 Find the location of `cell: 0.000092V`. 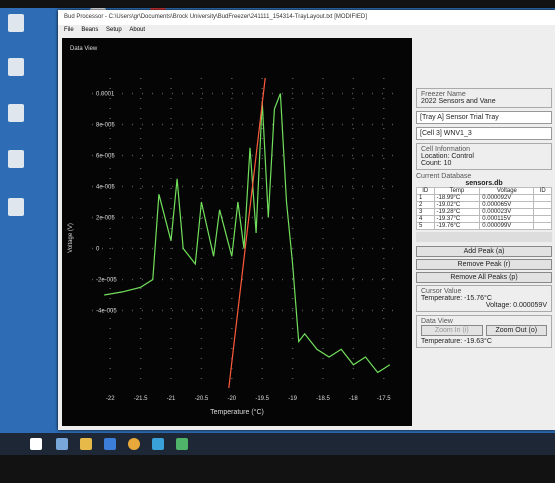

cell: 0.000092V is located at coordinates (507, 198).